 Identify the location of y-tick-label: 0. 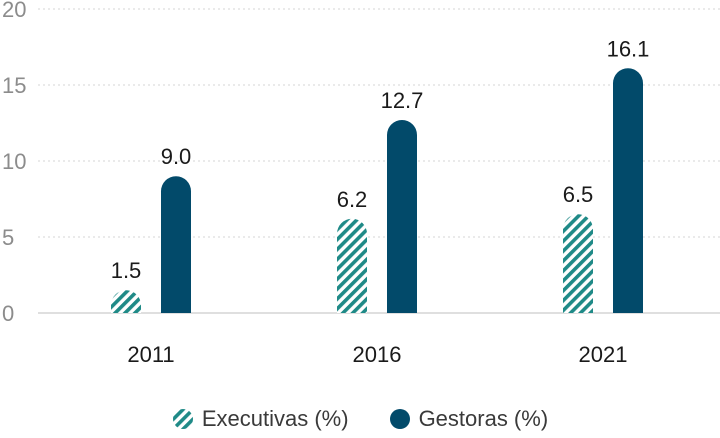
(8, 313).